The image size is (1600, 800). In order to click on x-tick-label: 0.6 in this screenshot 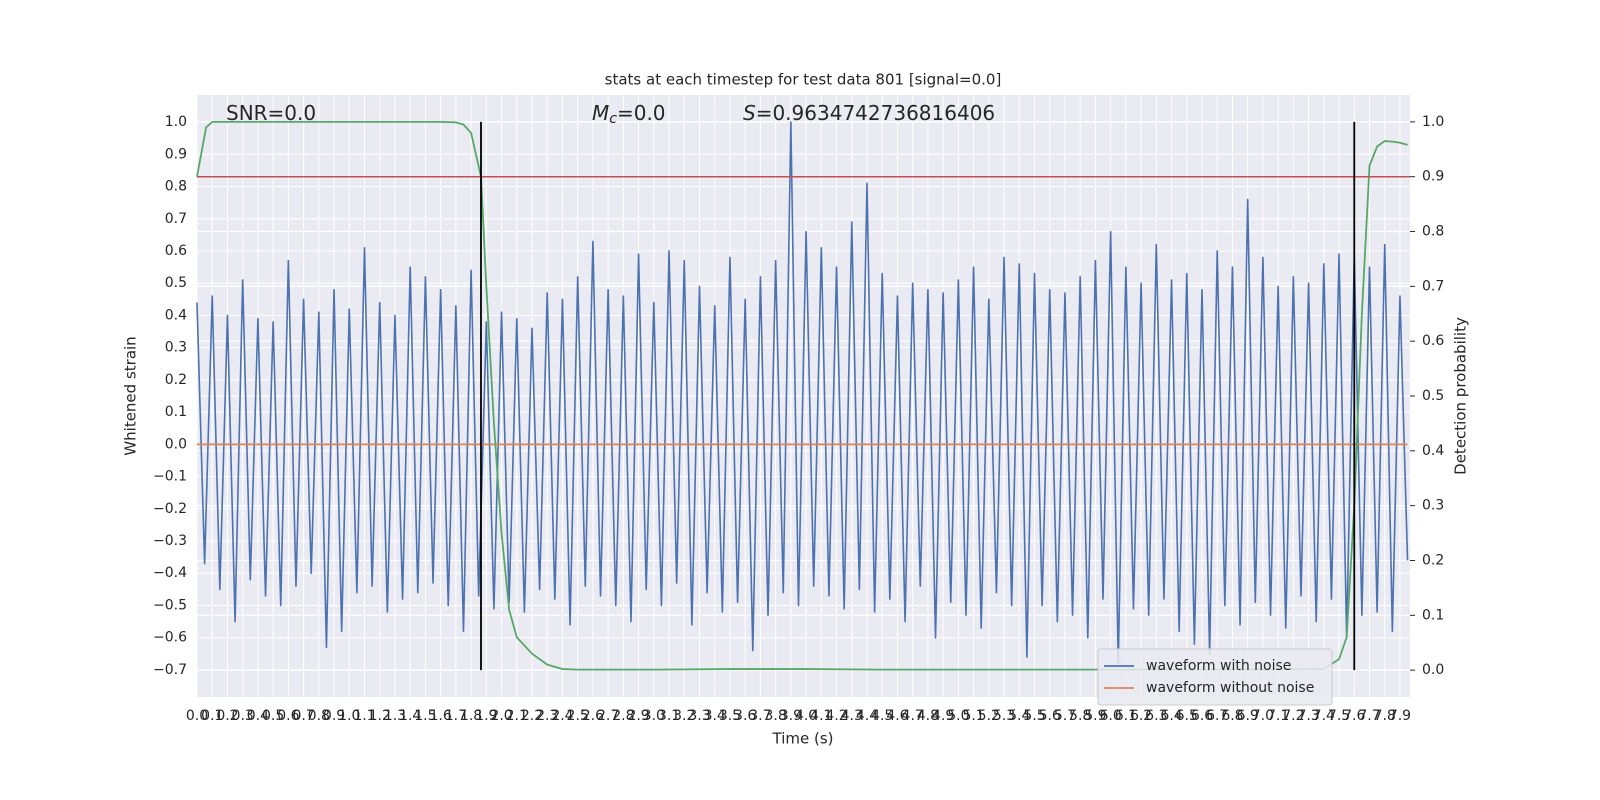, I will do `click(288, 716)`.